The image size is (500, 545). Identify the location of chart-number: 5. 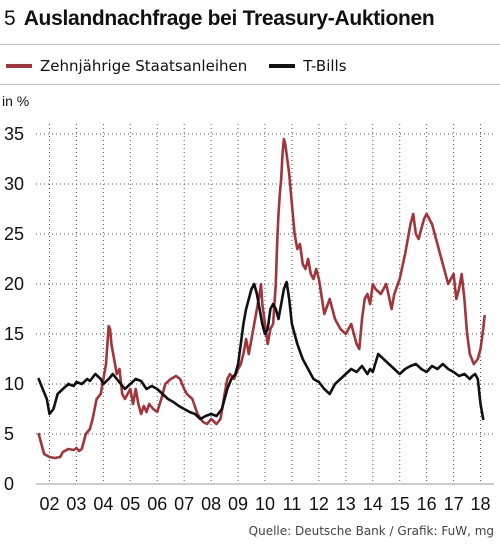
(10, 18).